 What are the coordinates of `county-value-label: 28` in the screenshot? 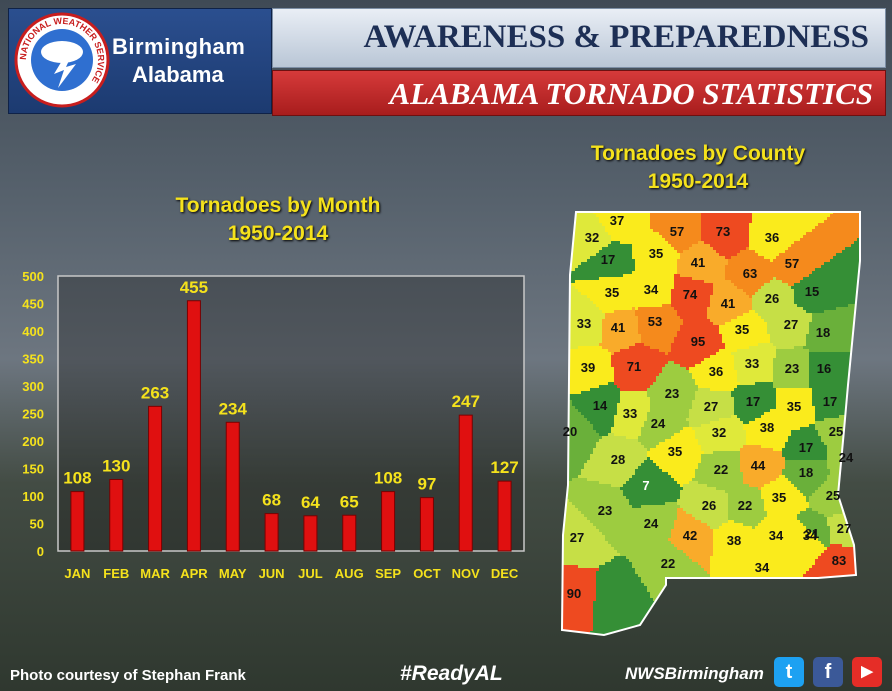 It's located at (618, 459).